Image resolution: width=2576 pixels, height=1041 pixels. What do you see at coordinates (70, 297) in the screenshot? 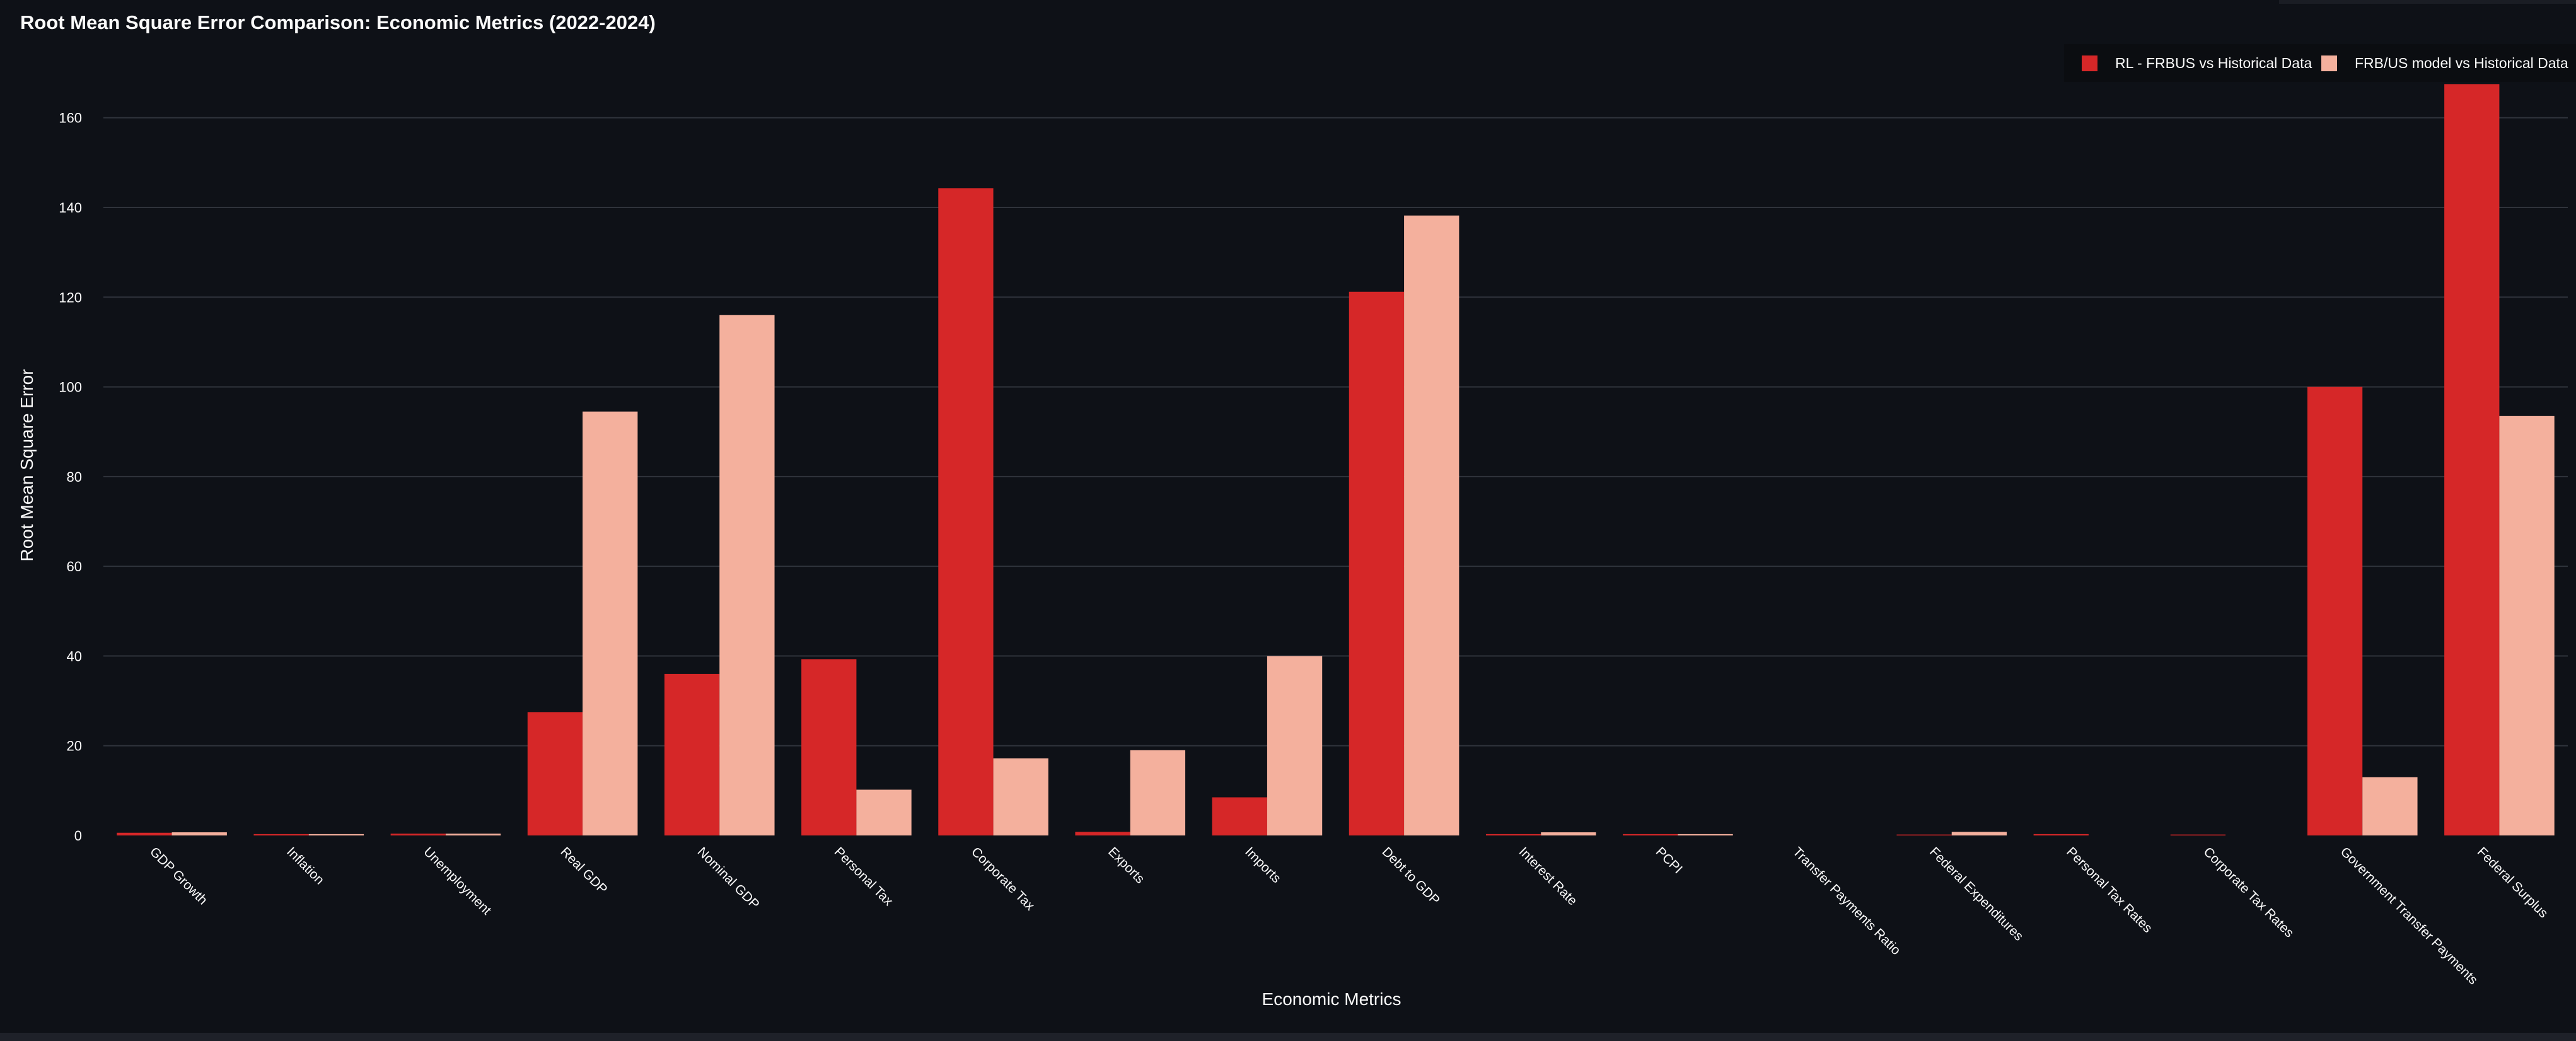
I see `y-tick-label: 120` at bounding box center [70, 297].